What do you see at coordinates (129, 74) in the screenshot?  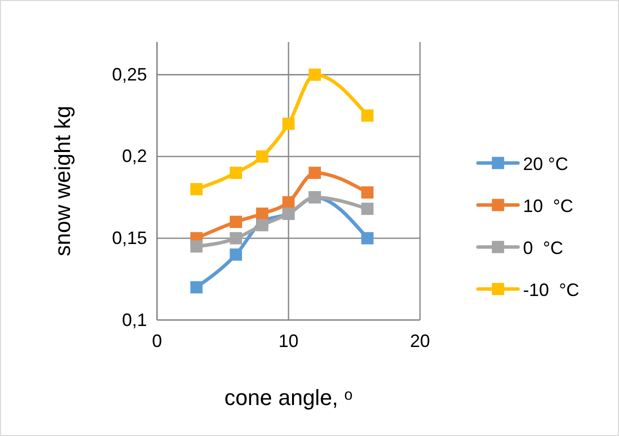 I see `y-tick-label: 0,25` at bounding box center [129, 74].